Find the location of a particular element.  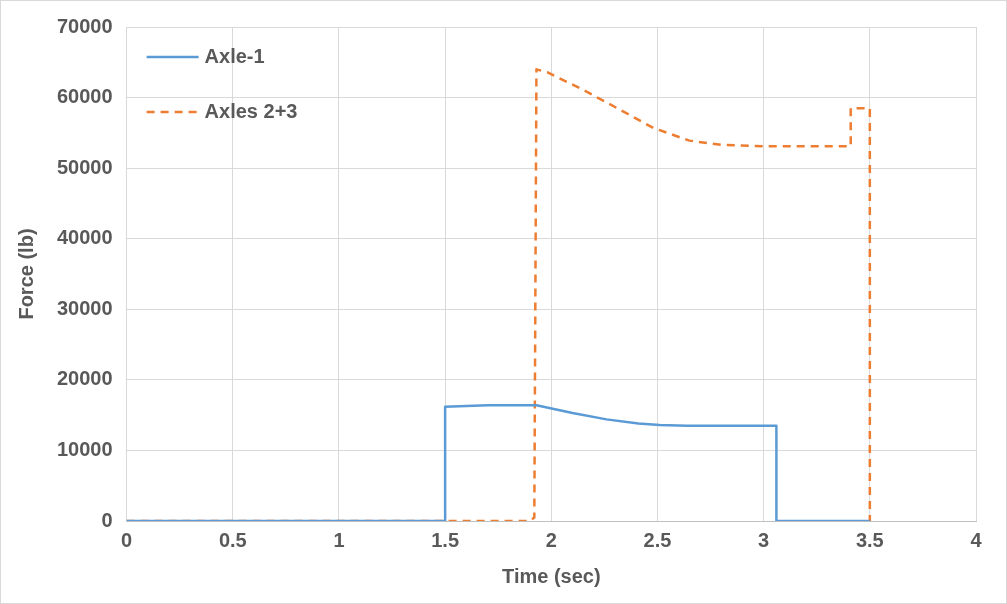

y-tick-label: 40000 is located at coordinates (84, 237).